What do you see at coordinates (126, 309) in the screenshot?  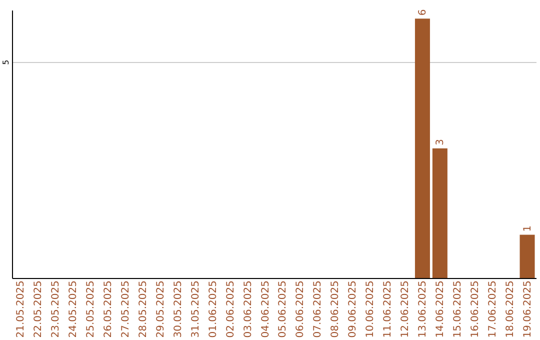 I see `x-tick-label: 27.05.2025` at bounding box center [126, 309].